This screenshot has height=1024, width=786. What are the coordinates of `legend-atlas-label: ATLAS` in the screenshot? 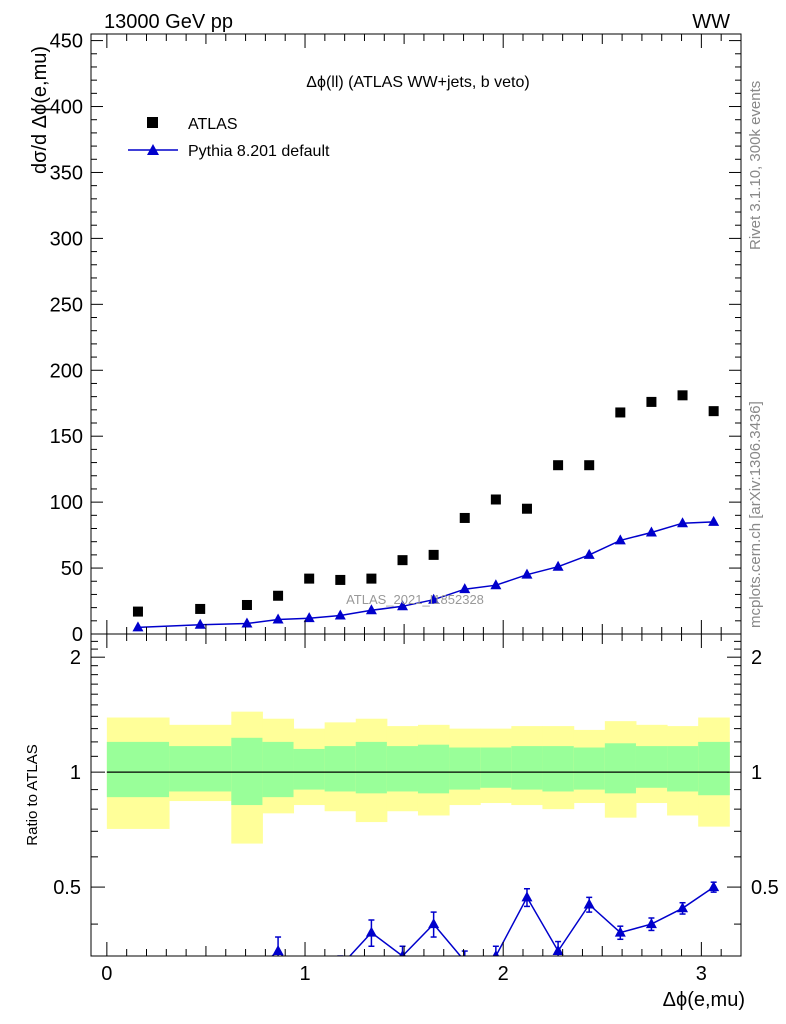 It's located at (213, 124).